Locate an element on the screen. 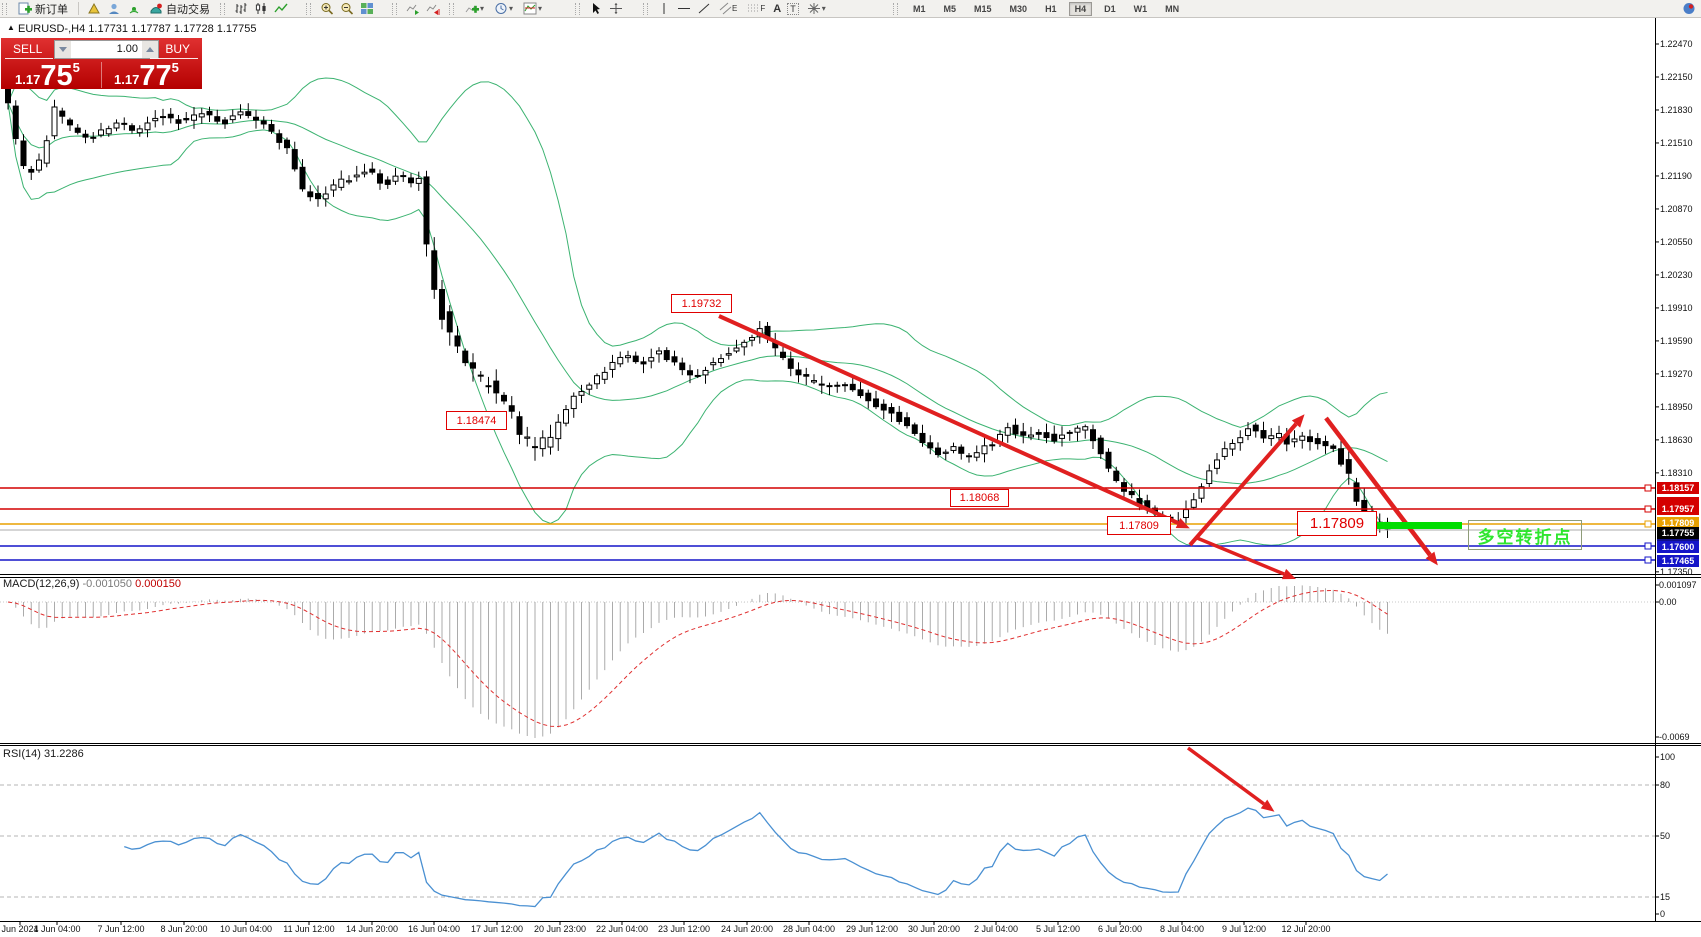 This screenshot has width=1701, height=937. buy-button: BUY is located at coordinates (177, 49).